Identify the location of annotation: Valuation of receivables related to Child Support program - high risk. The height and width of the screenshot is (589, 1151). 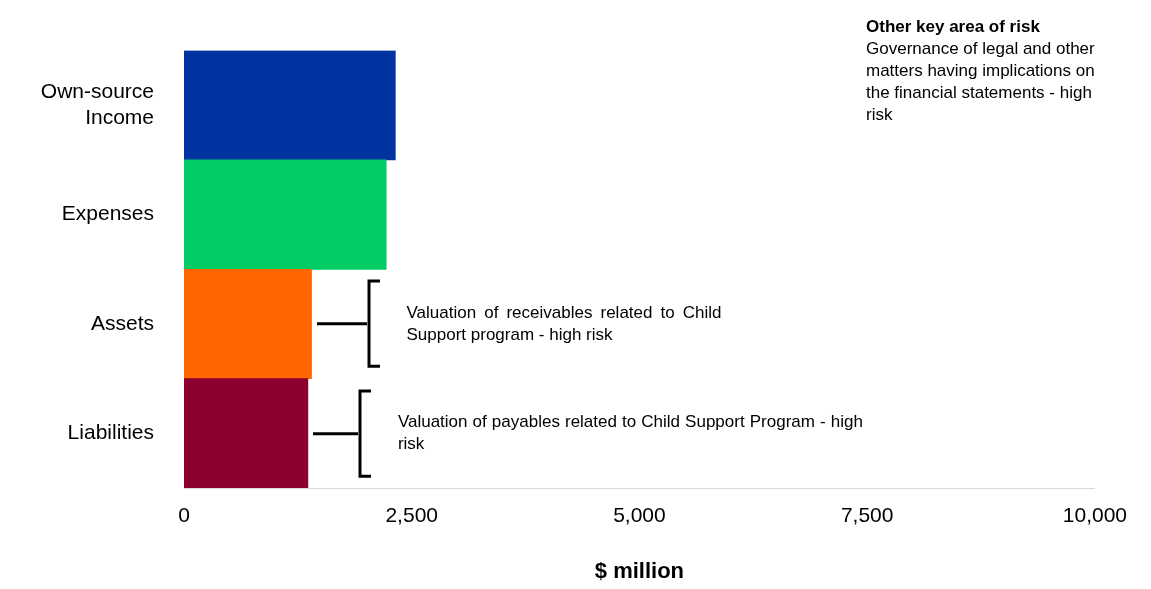
(564, 323).